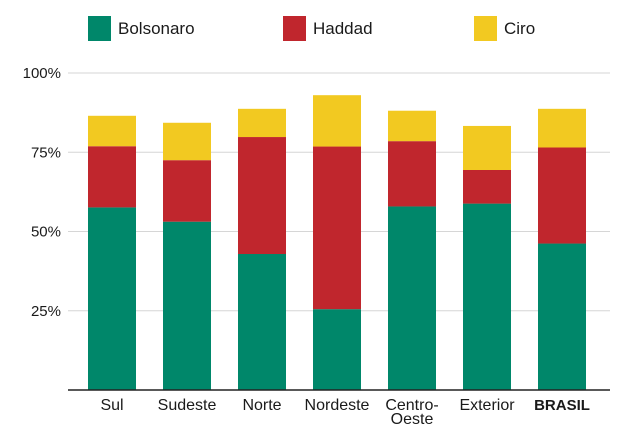 The height and width of the screenshot is (441, 640). I want to click on y-tick-label: 75%, so click(46, 152).